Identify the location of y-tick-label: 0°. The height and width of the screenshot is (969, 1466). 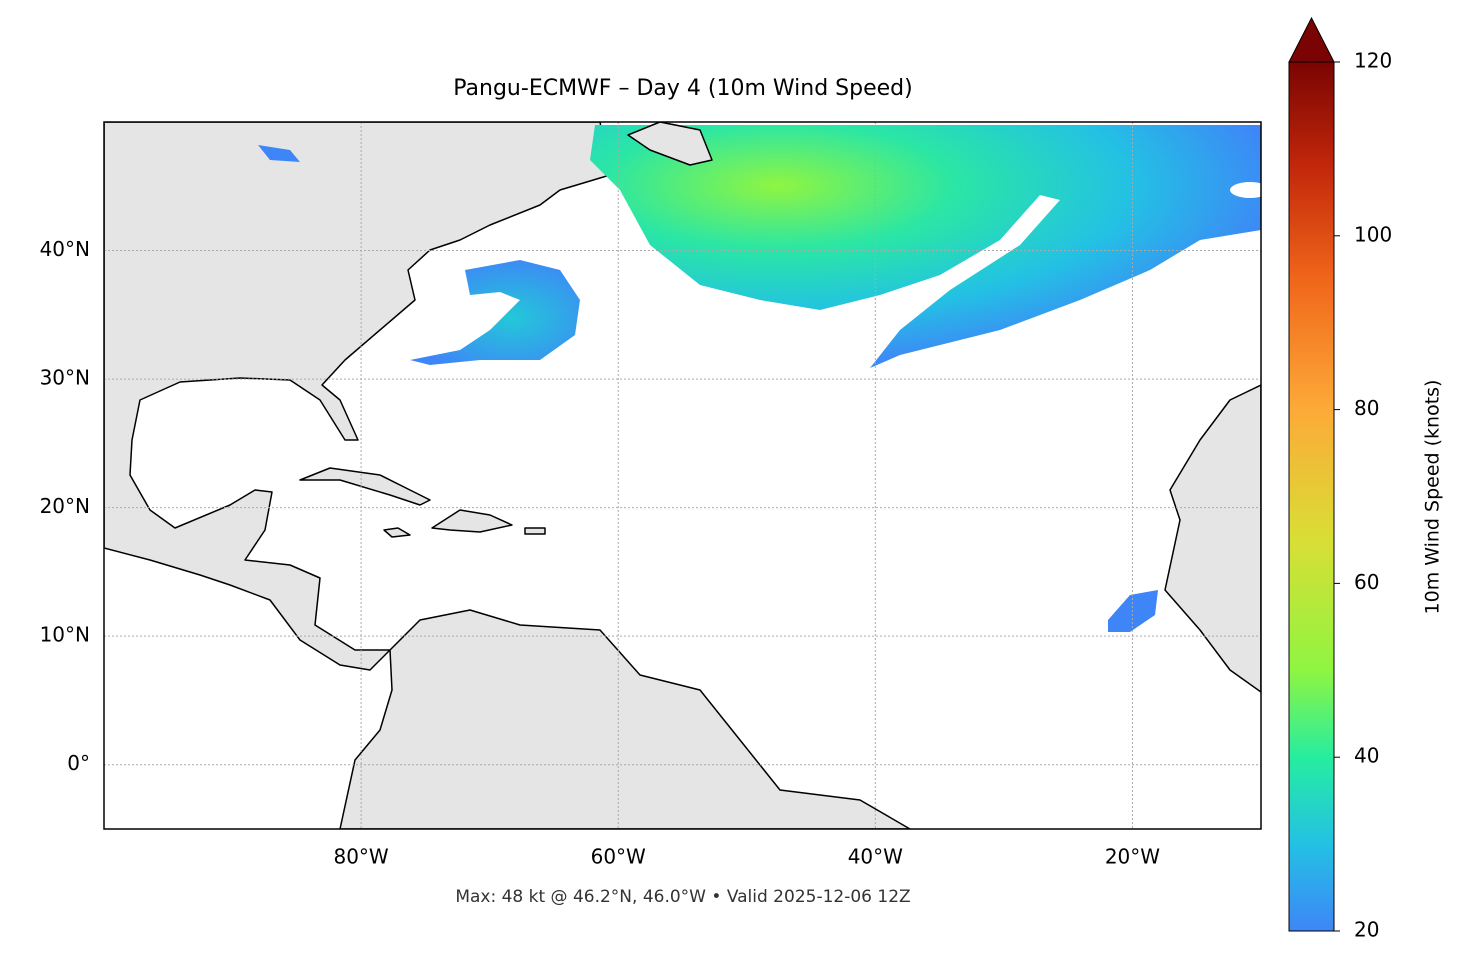
(78, 763).